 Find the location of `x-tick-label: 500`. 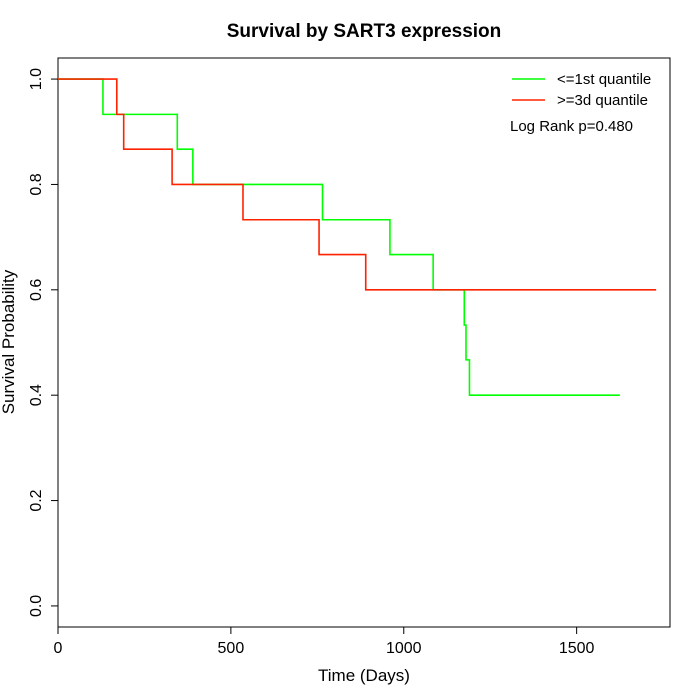

x-tick-label: 500 is located at coordinates (231, 648).